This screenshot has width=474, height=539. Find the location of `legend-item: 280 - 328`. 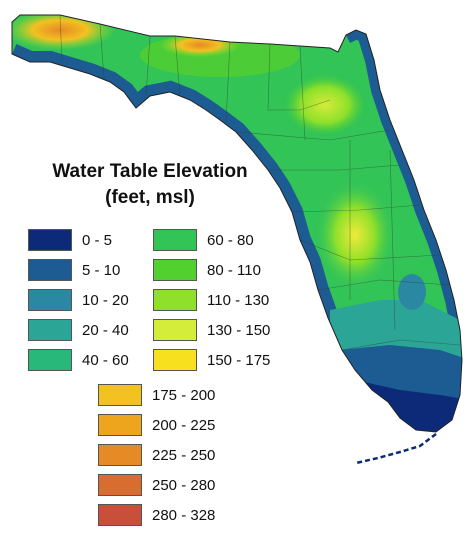

legend-item: 280 - 328 is located at coordinates (156, 515).